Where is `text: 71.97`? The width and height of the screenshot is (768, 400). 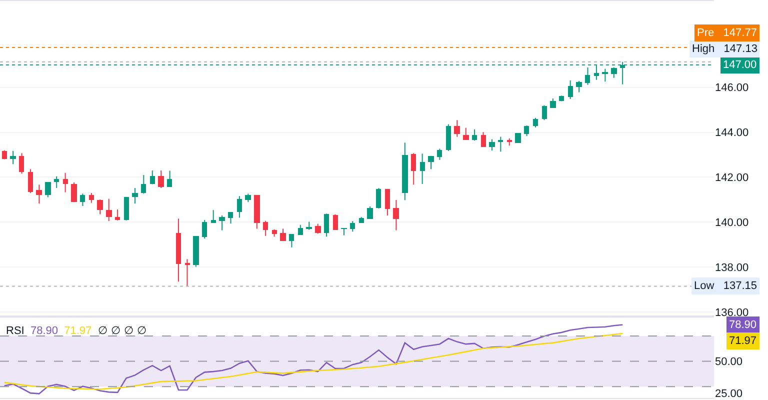 text: 71.97 is located at coordinates (743, 341).